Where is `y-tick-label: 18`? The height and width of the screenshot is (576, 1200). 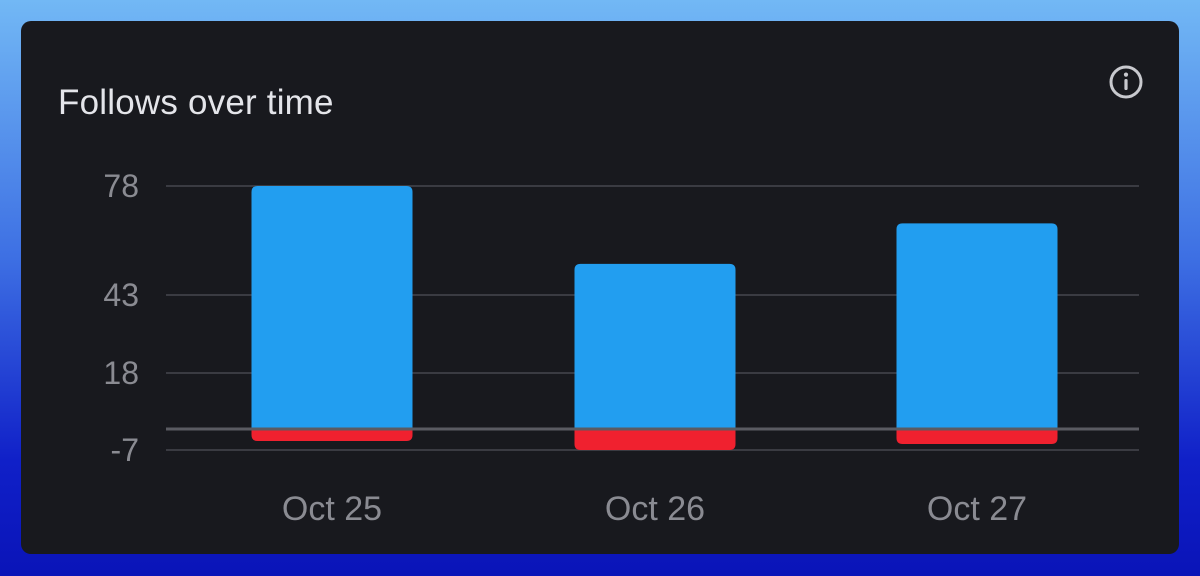
y-tick-label: 18 is located at coordinates (121, 373).